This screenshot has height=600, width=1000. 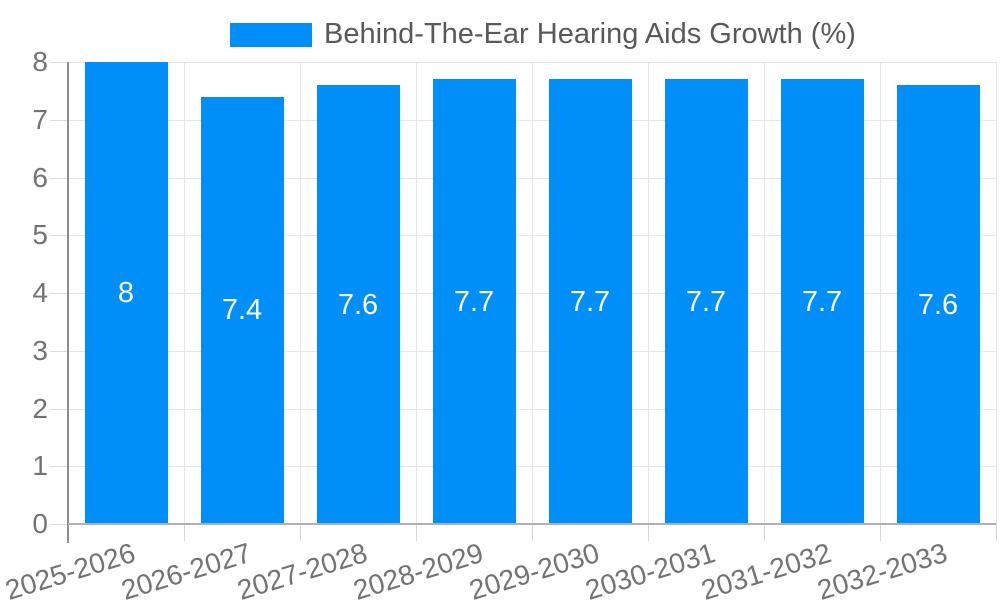 I want to click on y-axis-line, so click(x=68, y=302).